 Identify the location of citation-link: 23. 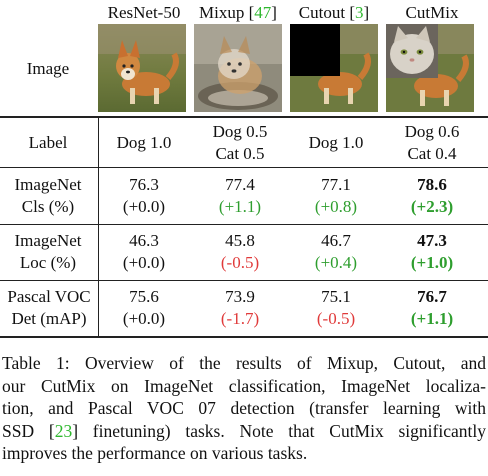
(63, 430).